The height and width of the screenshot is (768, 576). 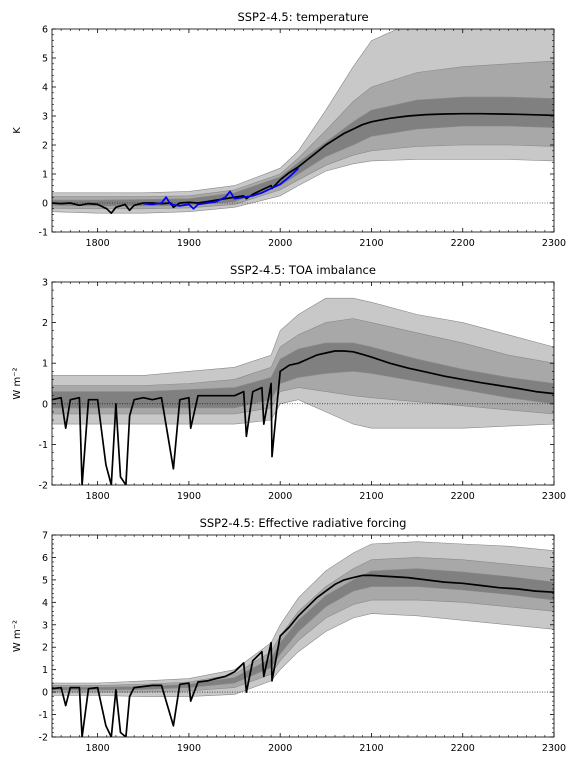 What do you see at coordinates (302, 17) in the screenshot?
I see `chart-title: SSP2-4.5: temperature` at bounding box center [302, 17].